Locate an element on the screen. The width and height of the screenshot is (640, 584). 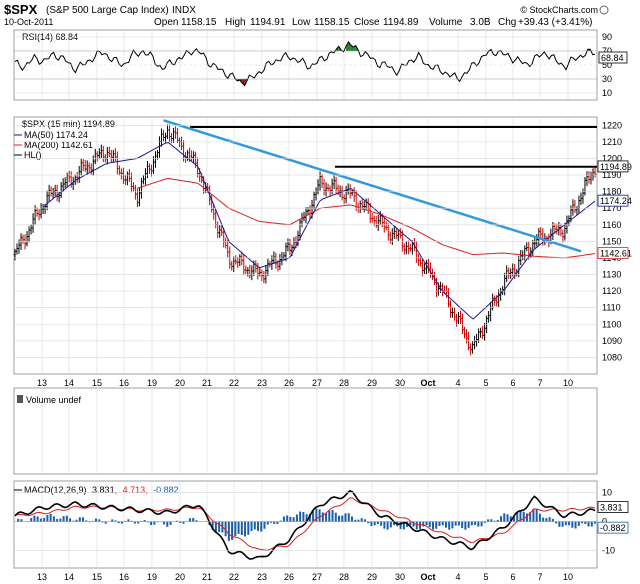
exchange: INDX is located at coordinates (184, 10).